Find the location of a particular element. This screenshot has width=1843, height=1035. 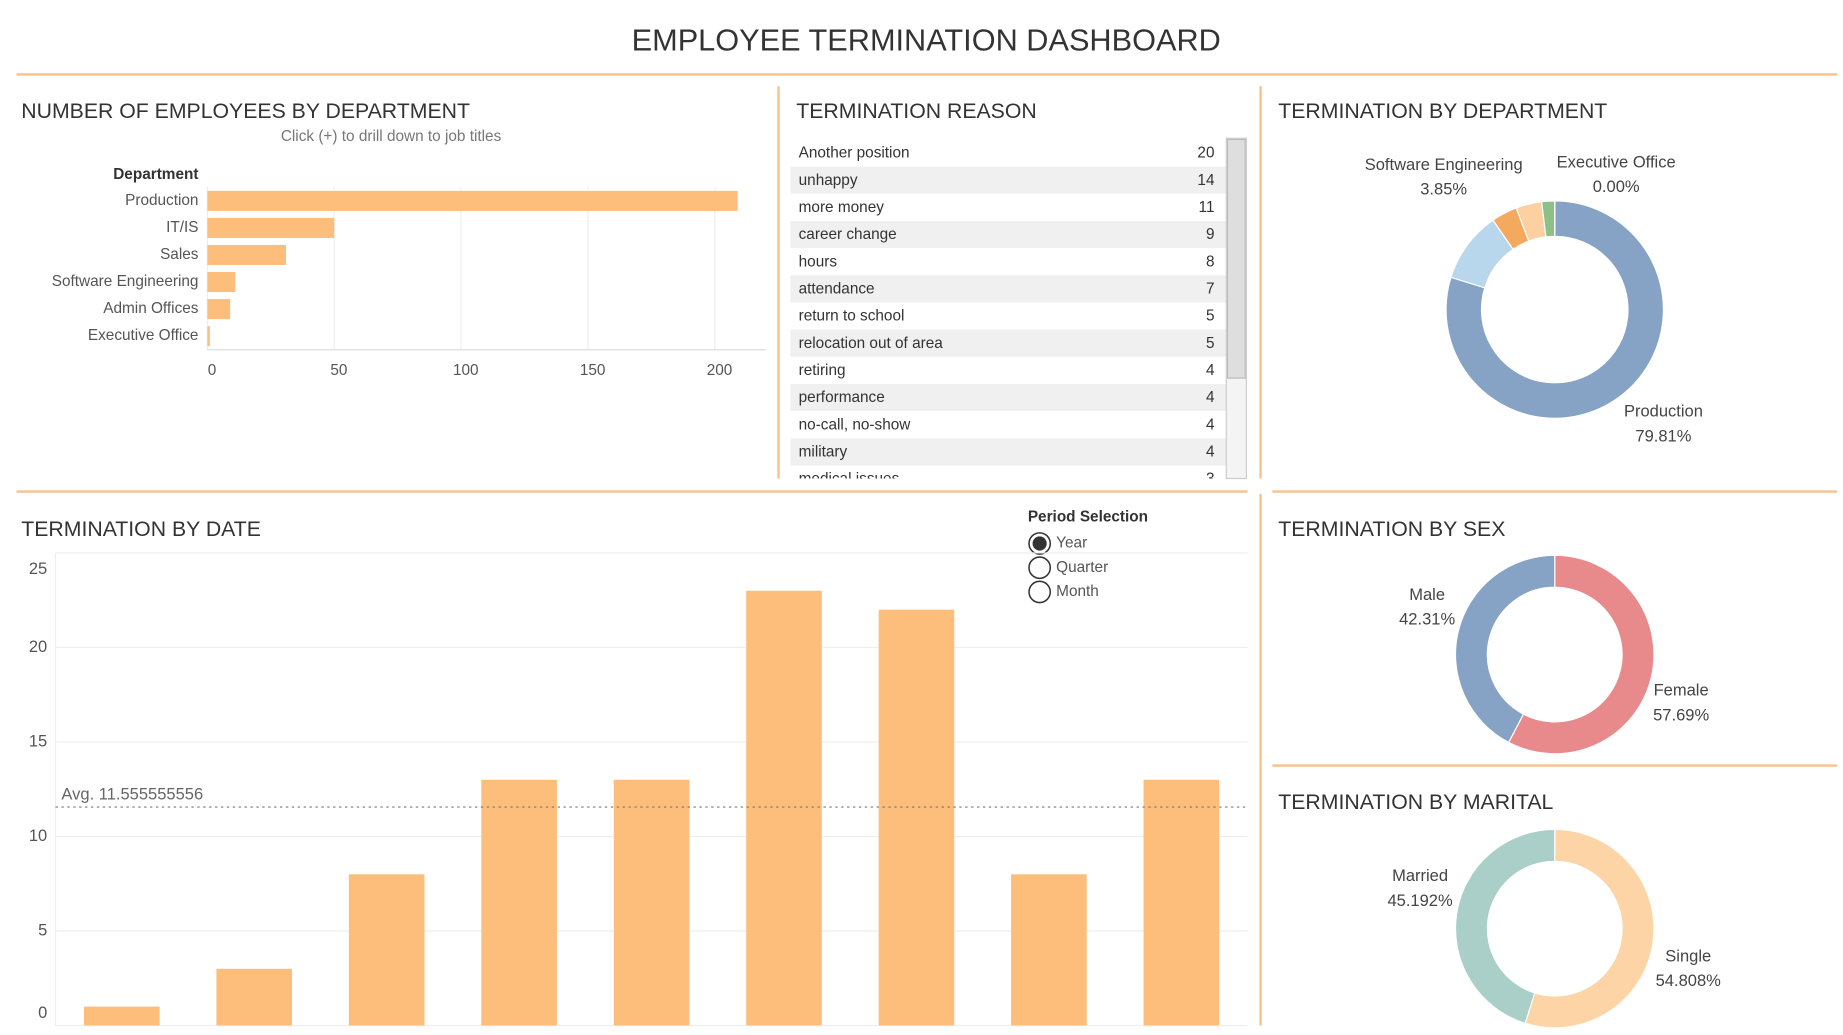

slice-value: 45.192% is located at coordinates (1420, 900).